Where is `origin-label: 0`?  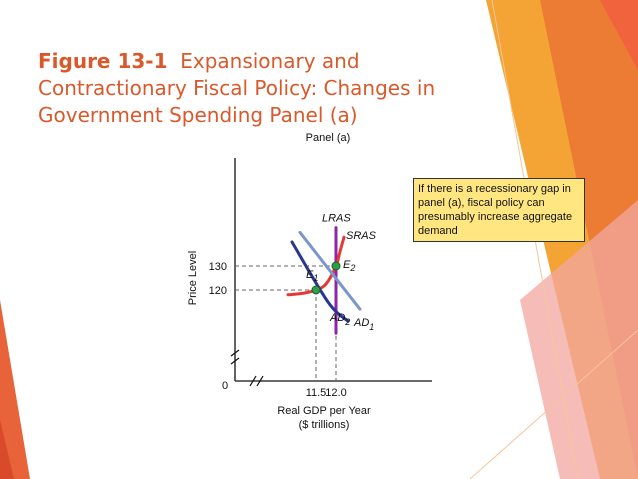
origin-label: 0 is located at coordinates (225, 386).